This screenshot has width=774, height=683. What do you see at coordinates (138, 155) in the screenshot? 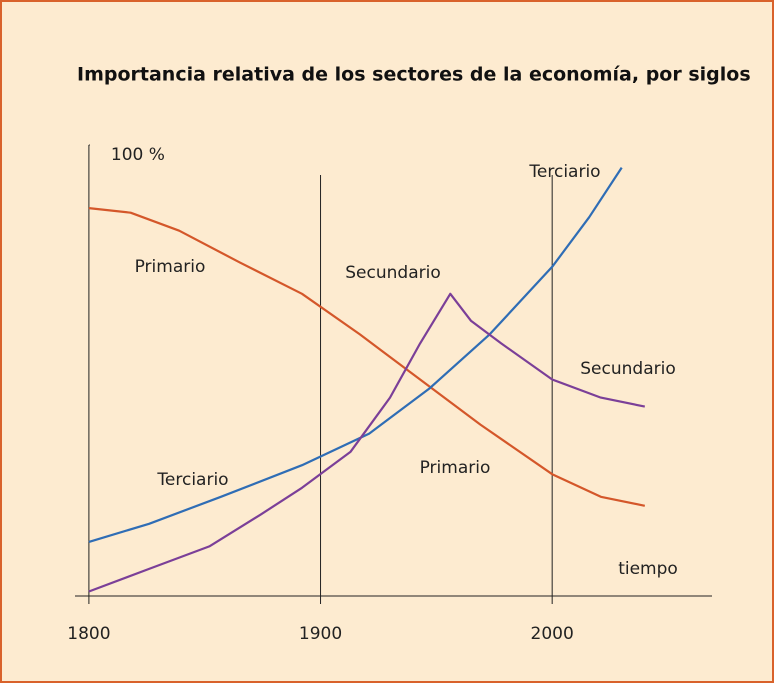
I see `y-tick-label: 100 %` at bounding box center [138, 155].